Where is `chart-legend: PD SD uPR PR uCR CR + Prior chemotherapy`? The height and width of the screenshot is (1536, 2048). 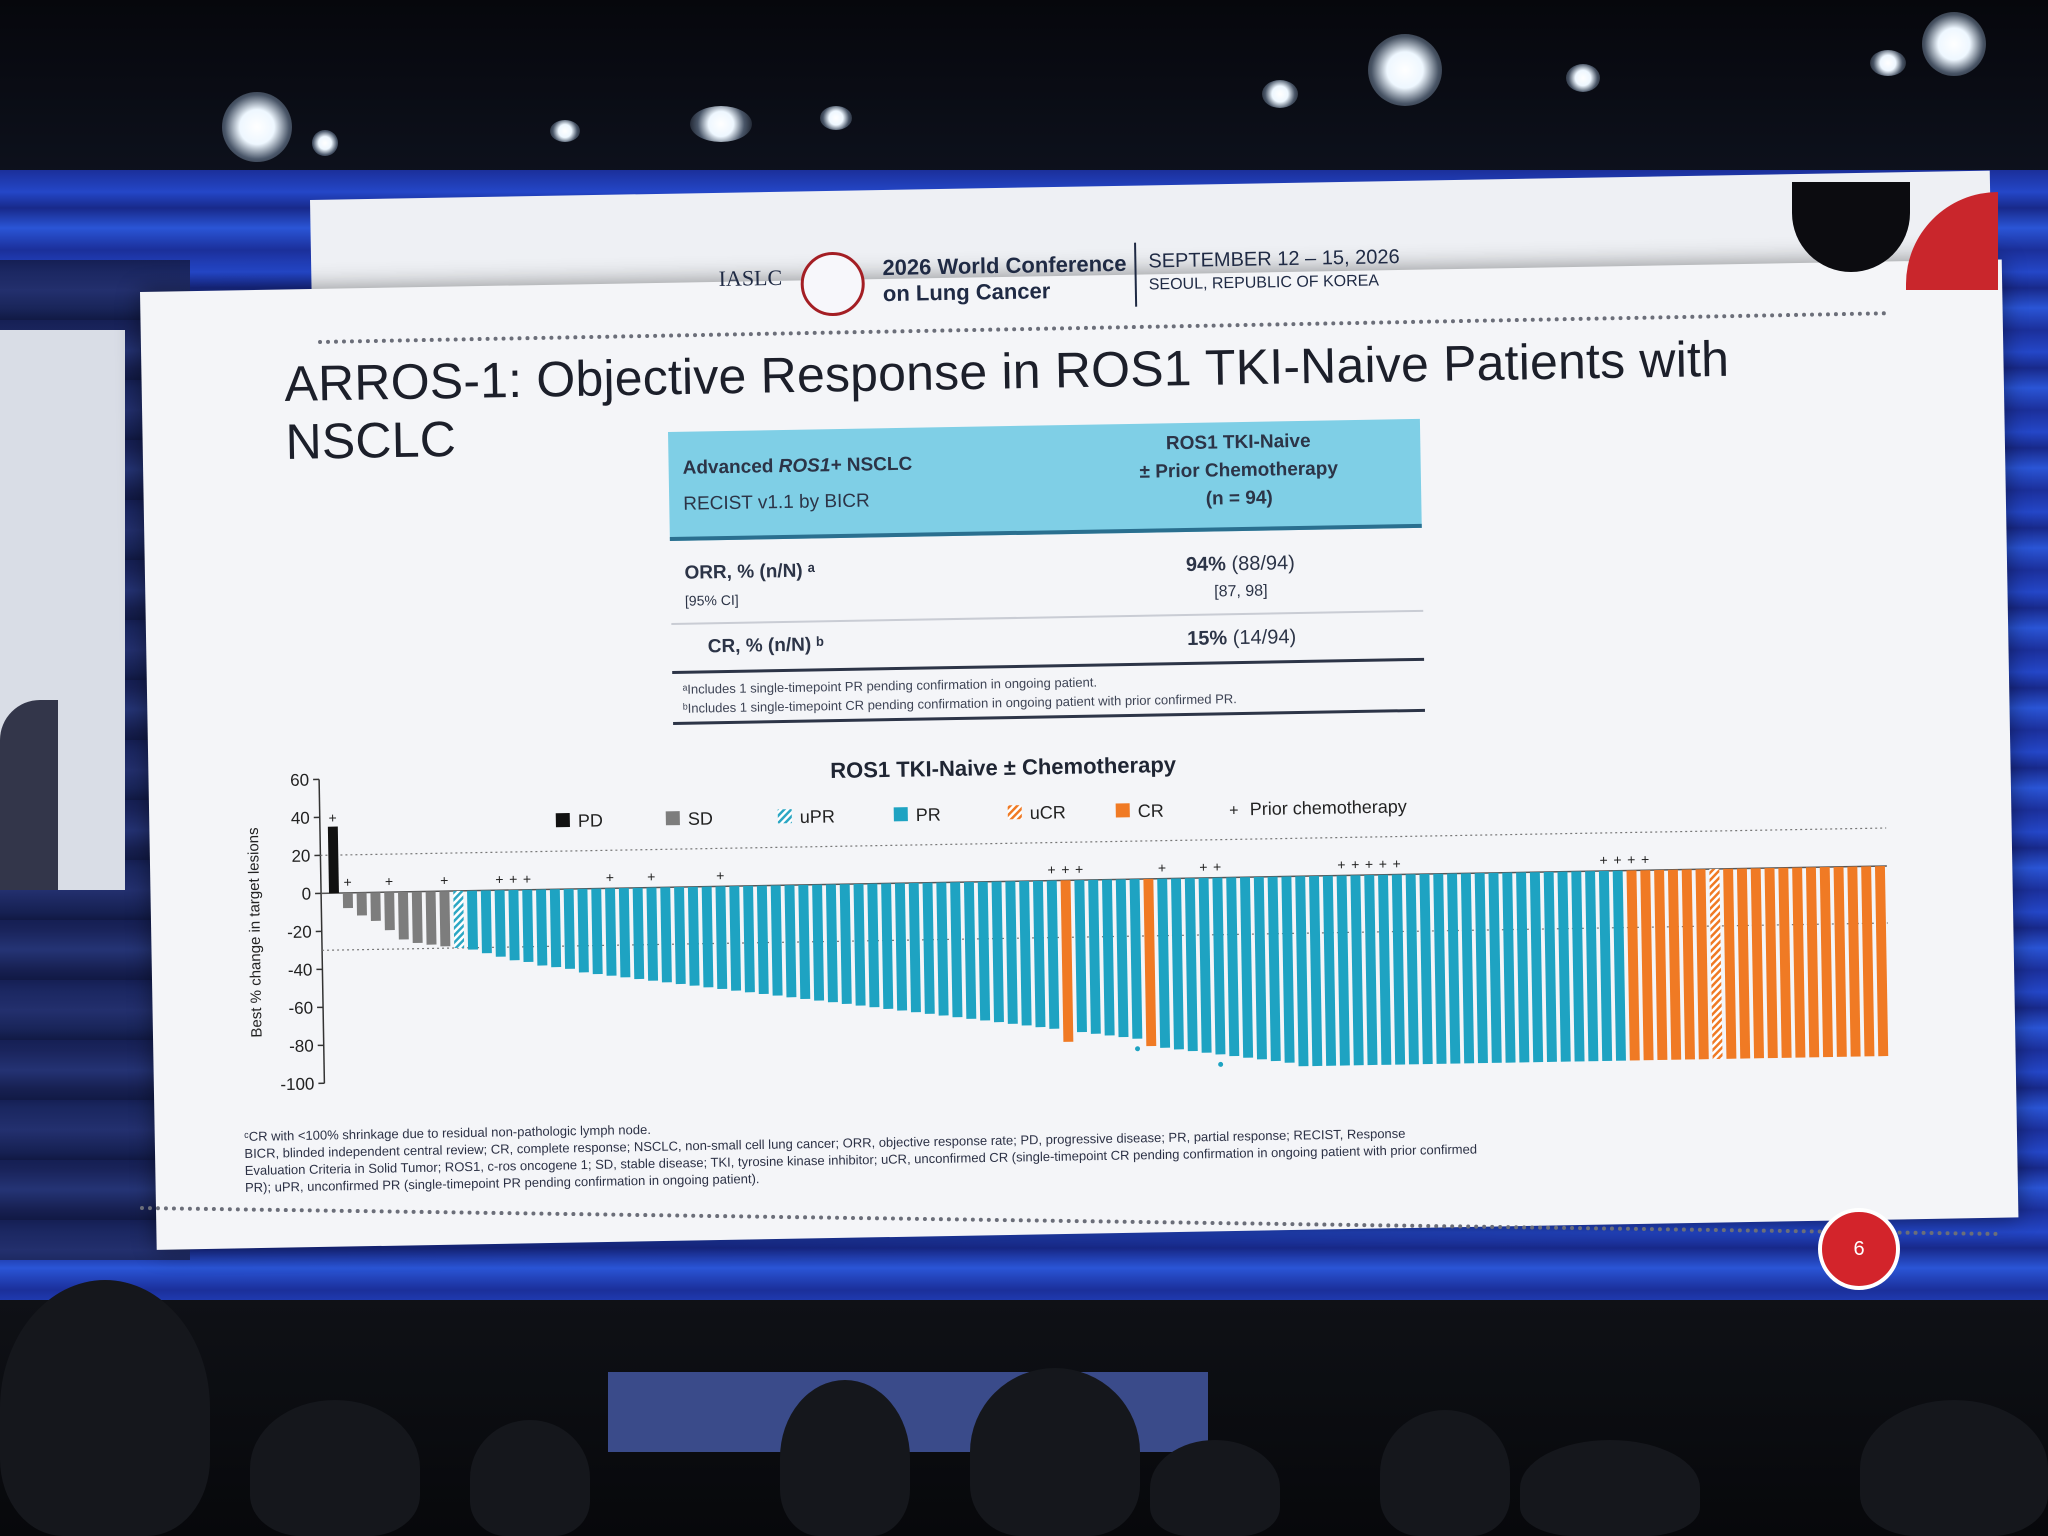 chart-legend: PD SD uPR PR uCR CR + Prior chemotherapy is located at coordinates (981, 813).